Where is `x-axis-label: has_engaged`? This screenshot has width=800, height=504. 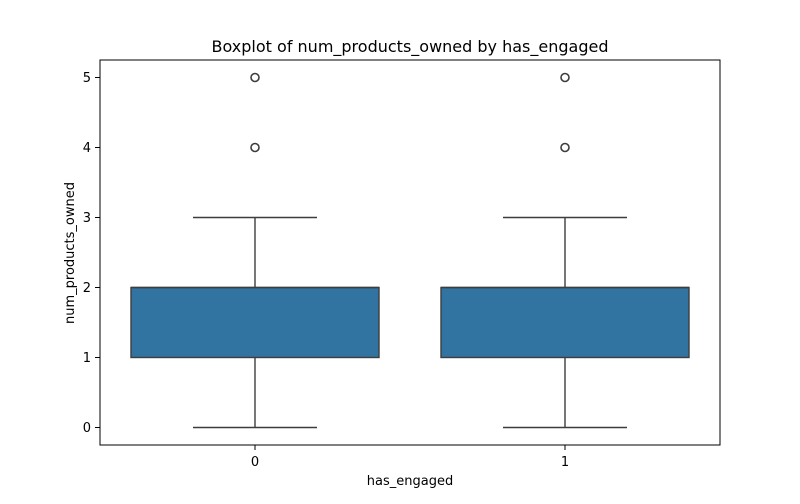
x-axis-label: has_engaged is located at coordinates (410, 481).